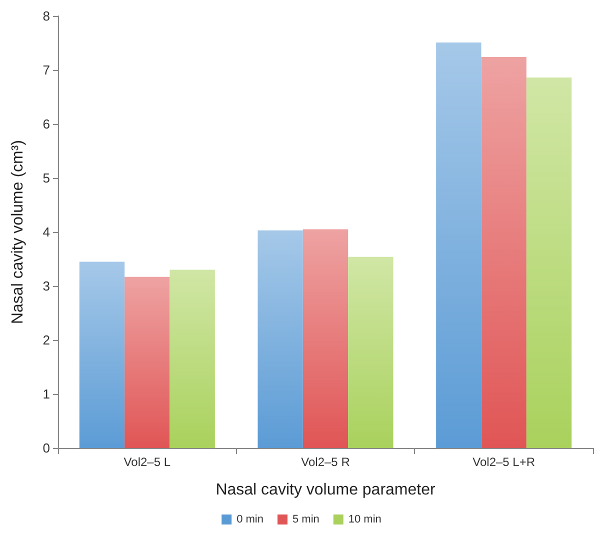 The height and width of the screenshot is (538, 603). What do you see at coordinates (365, 520) in the screenshot?
I see `legend-label: 10 min` at bounding box center [365, 520].